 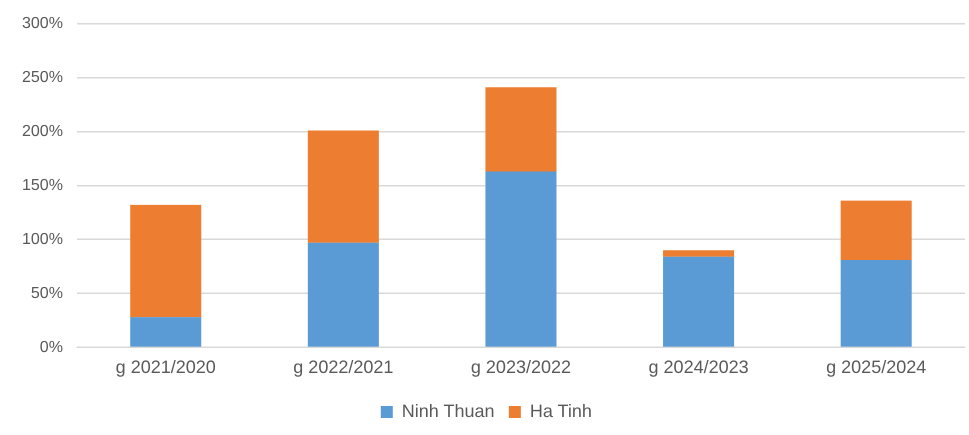 I want to click on x-tick-label: g 2021/2020, so click(x=166, y=367).